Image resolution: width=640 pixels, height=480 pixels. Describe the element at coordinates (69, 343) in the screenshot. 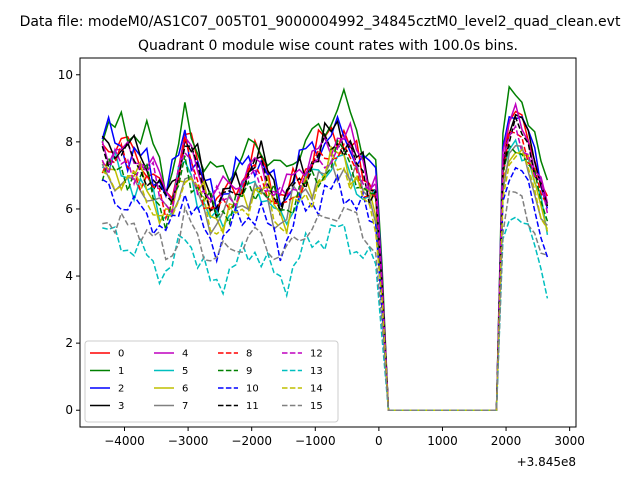

I see `y-tick-label: 2` at that location.